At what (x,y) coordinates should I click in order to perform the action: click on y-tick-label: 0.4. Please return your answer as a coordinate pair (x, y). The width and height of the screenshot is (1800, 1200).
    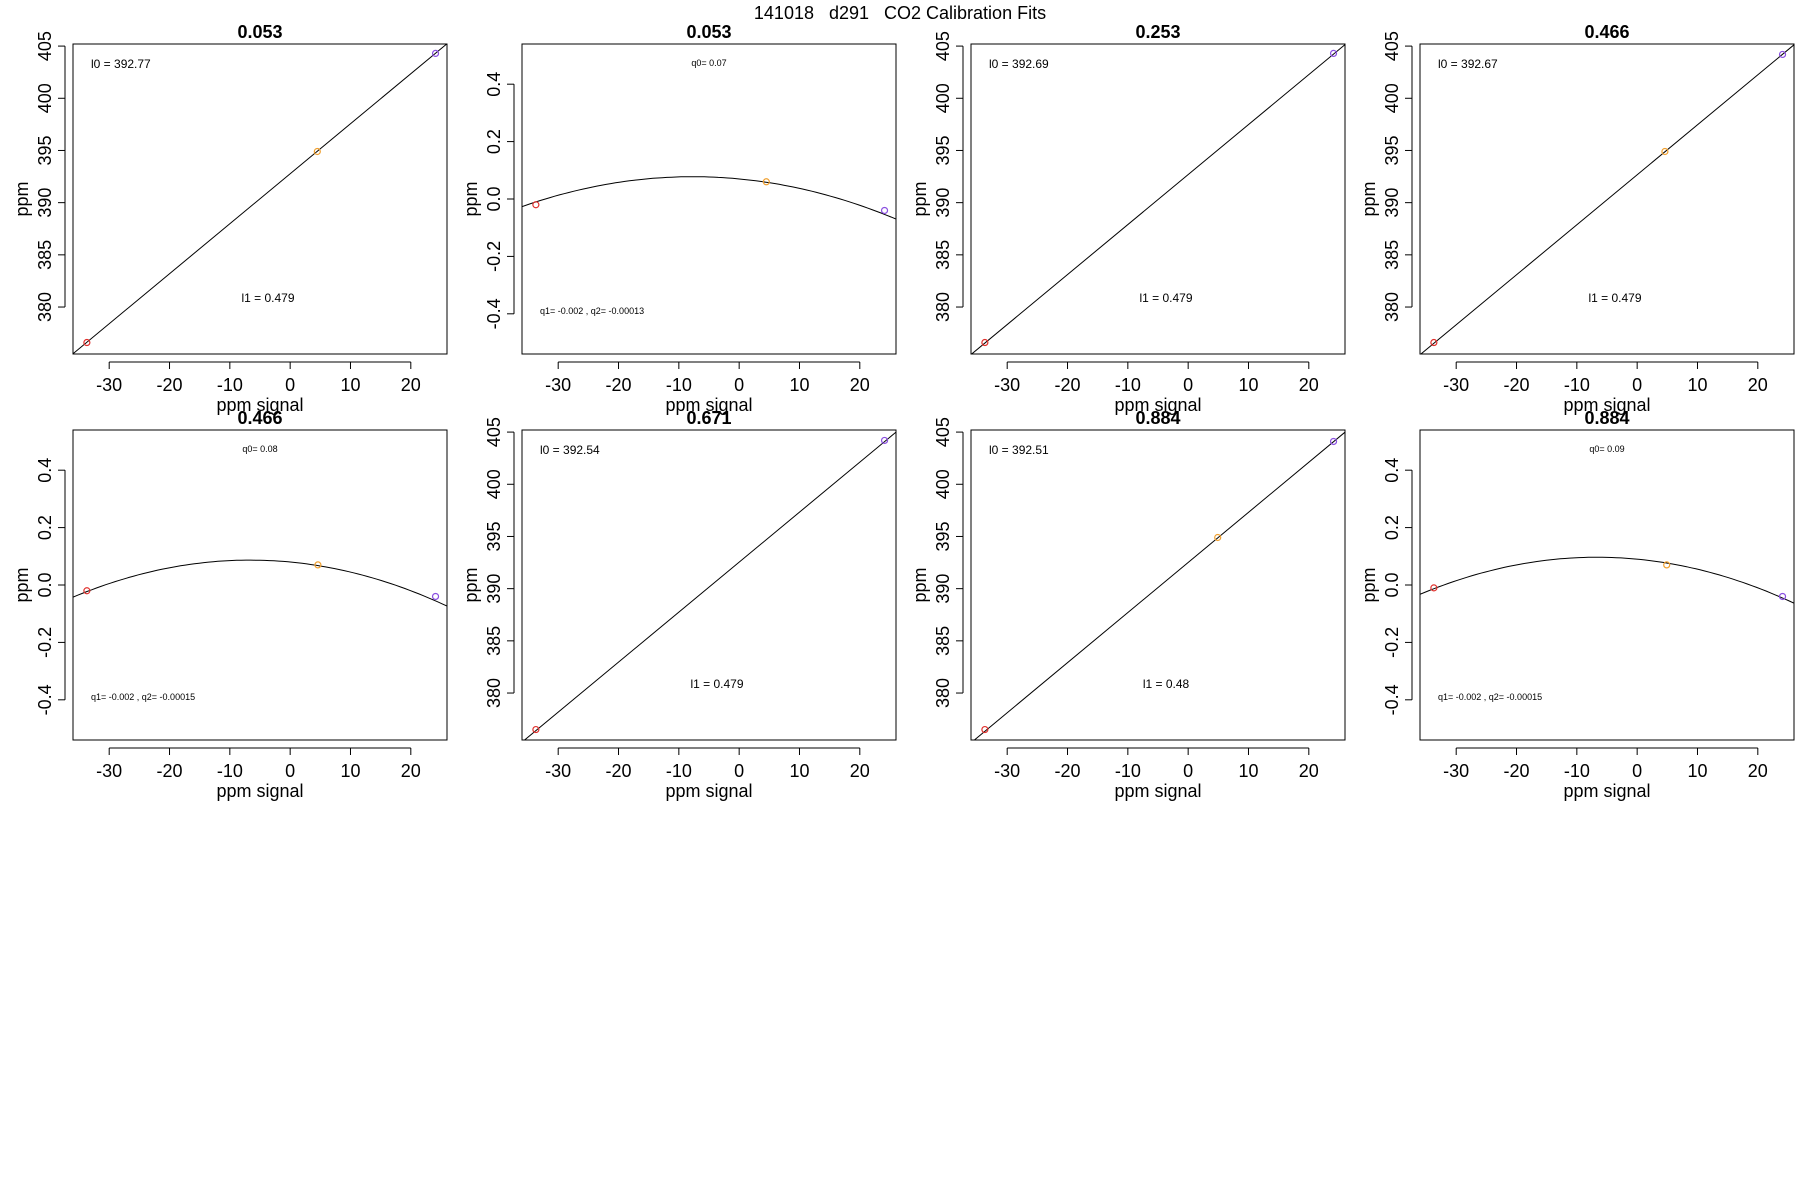
    Looking at the image, I should click on (45, 470).